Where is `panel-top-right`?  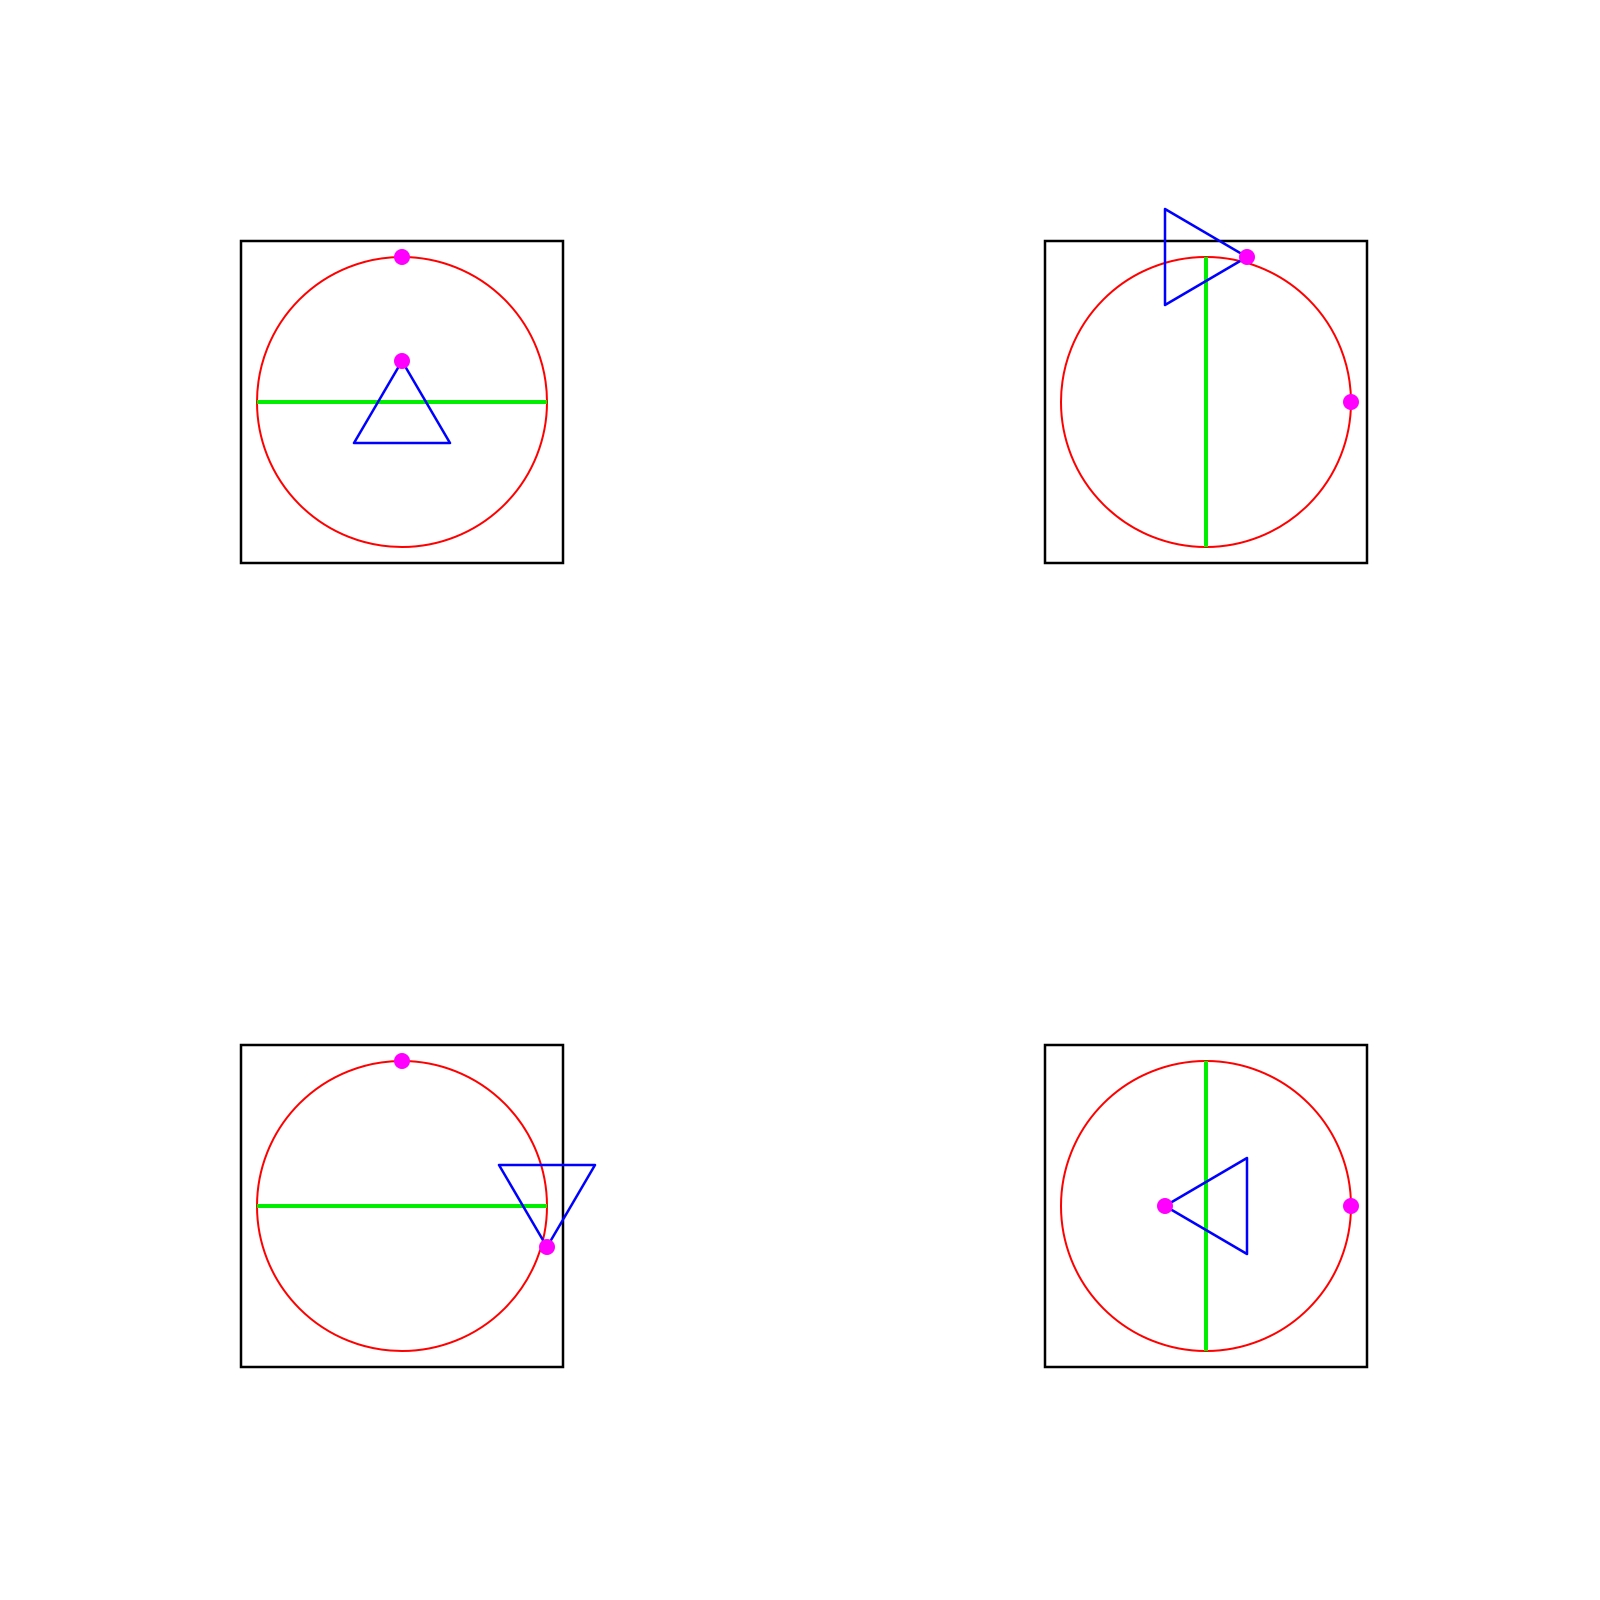 panel-top-right is located at coordinates (1206, 386).